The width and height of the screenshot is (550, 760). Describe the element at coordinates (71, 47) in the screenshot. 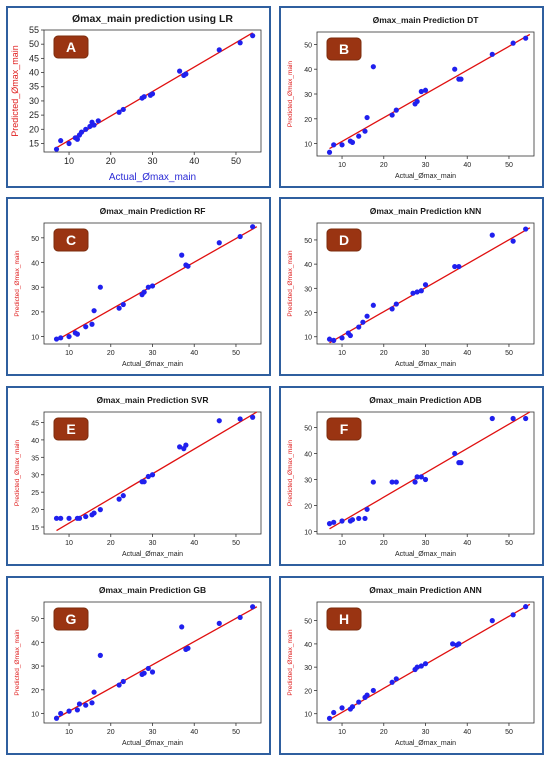

I see `panel-badge-label: A` at that location.